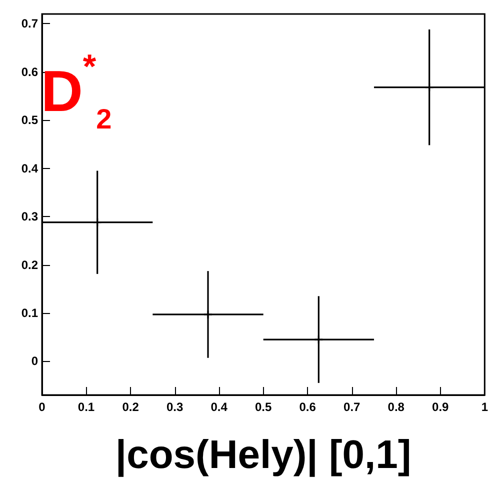 This screenshot has height=480, width=491. What do you see at coordinates (131, 407) in the screenshot?
I see `x-tick-label: 0.2` at bounding box center [131, 407].